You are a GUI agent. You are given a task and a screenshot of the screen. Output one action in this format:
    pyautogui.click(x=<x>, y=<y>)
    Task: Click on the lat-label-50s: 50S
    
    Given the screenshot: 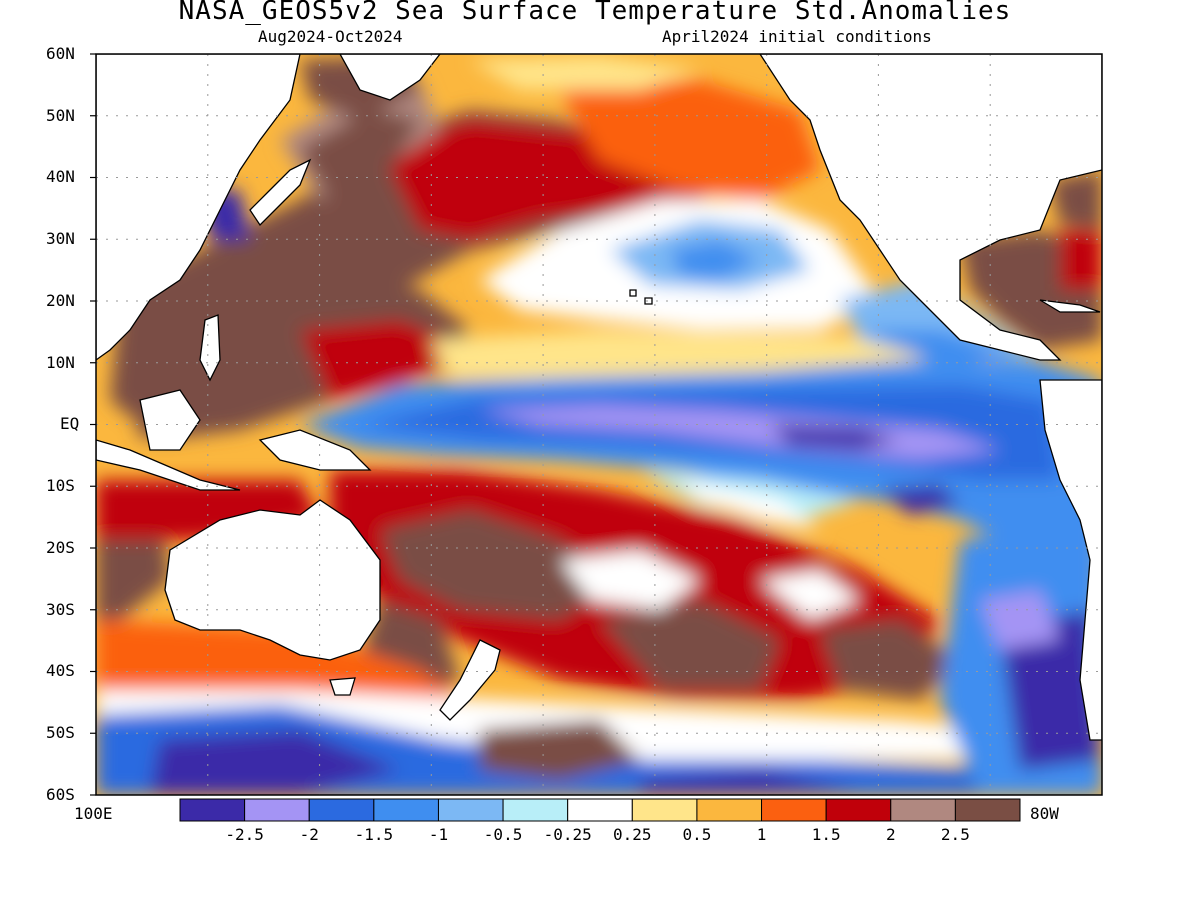 What is the action you would take?
    pyautogui.click(x=60, y=732)
    